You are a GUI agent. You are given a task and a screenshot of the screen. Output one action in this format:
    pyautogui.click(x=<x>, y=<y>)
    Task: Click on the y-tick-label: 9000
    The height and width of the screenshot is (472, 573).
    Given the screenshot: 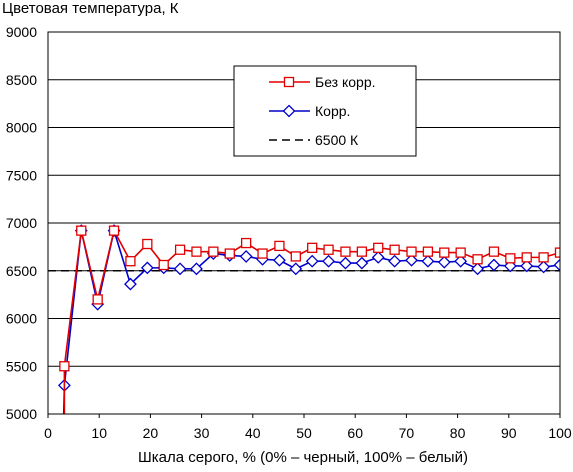 What is the action you would take?
    pyautogui.click(x=21, y=32)
    